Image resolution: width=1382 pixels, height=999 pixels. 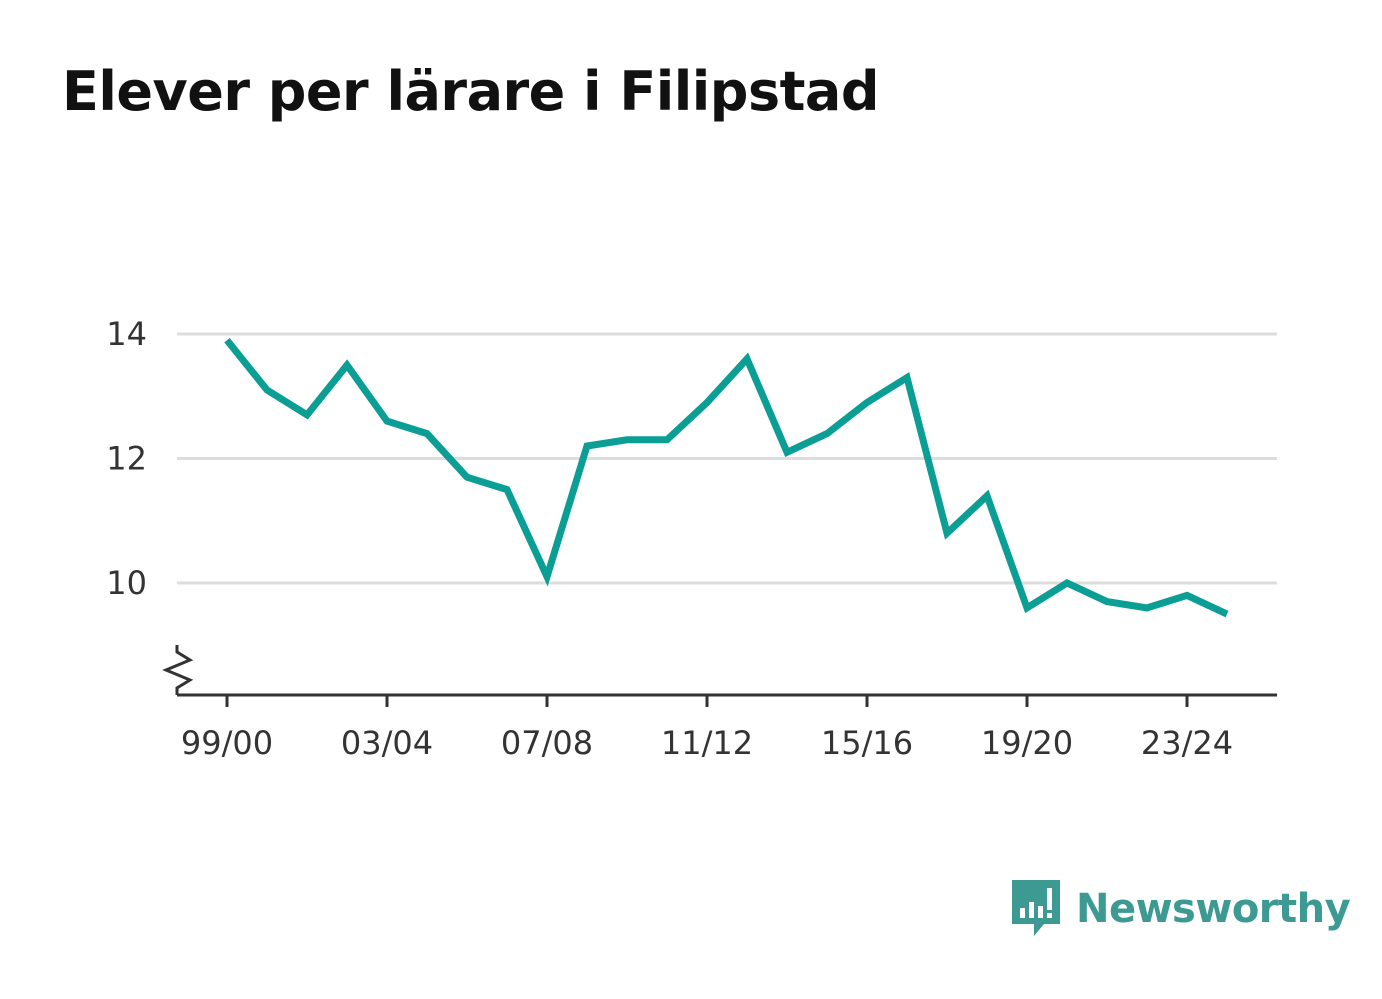 I want to click on axis-break-icon, so click(x=178, y=670).